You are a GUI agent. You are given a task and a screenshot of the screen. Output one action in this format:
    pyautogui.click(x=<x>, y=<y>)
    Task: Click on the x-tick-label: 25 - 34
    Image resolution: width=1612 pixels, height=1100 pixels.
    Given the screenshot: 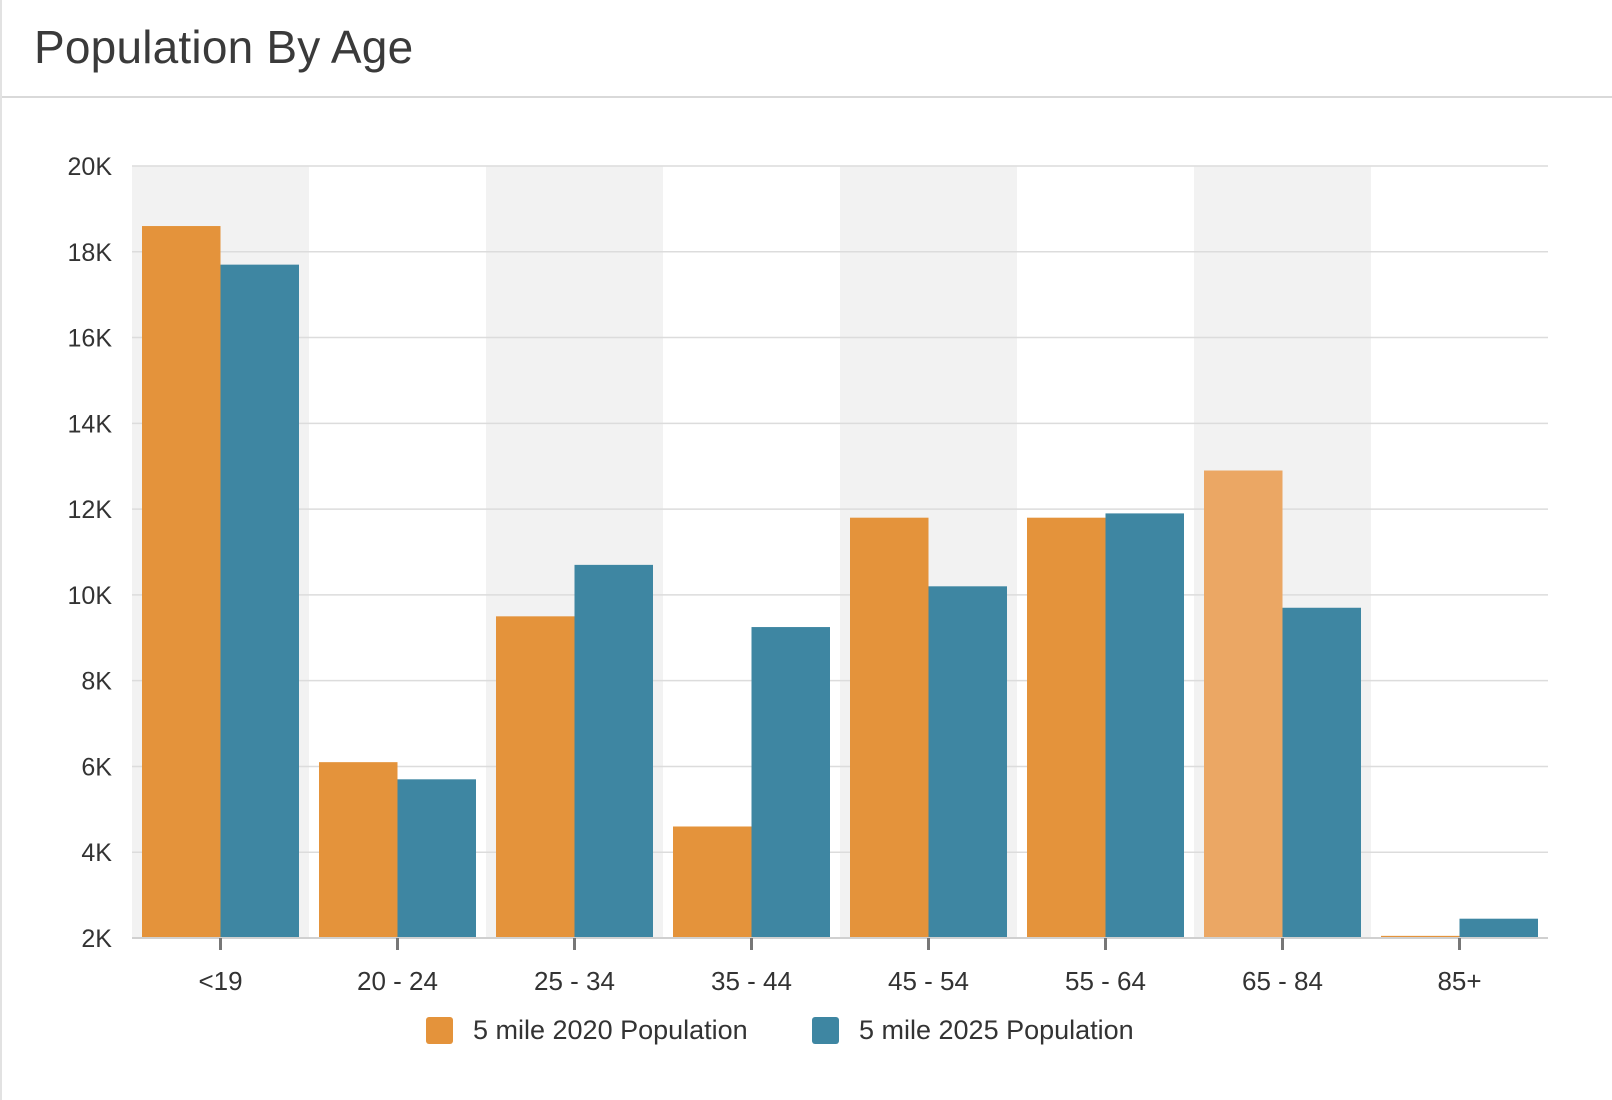 What is the action you would take?
    pyautogui.click(x=574, y=981)
    